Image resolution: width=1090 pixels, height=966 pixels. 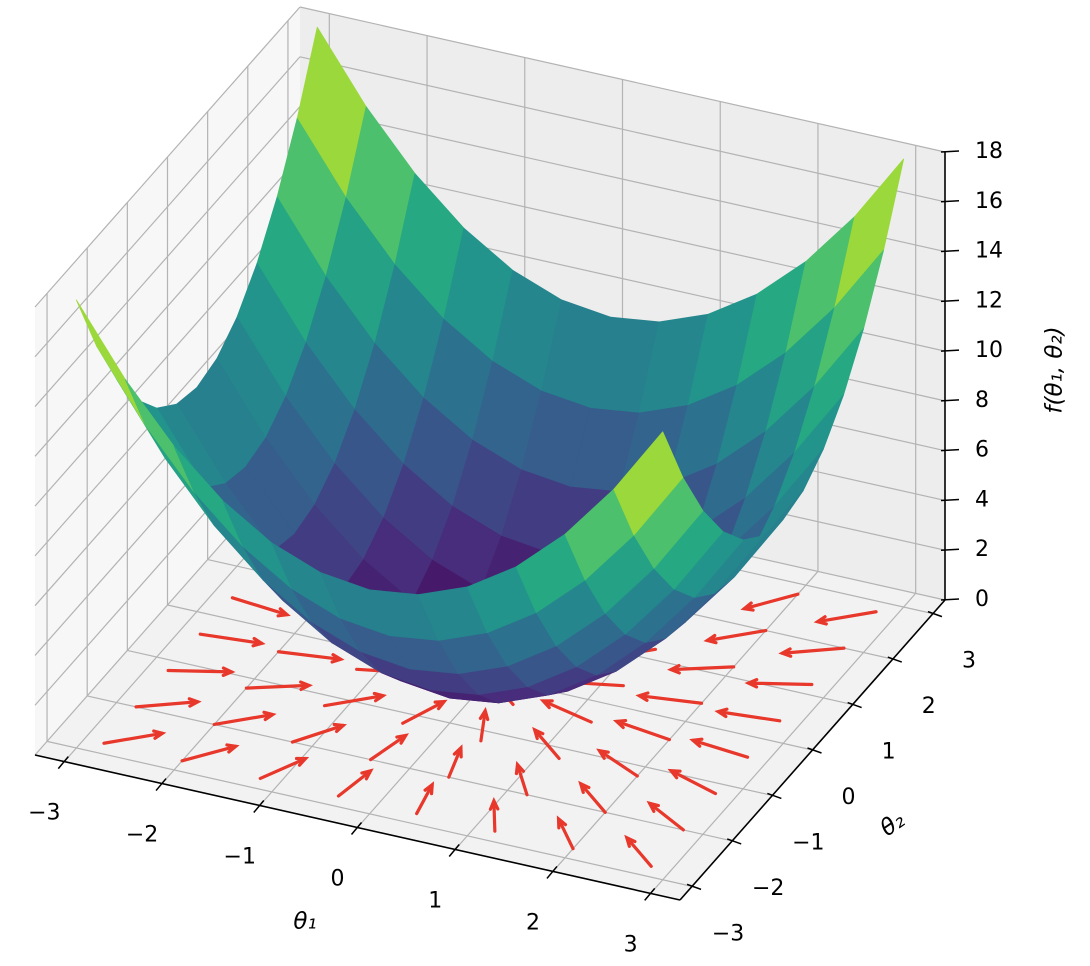 What do you see at coordinates (989, 251) in the screenshot?
I see `z-tick-label: 14` at bounding box center [989, 251].